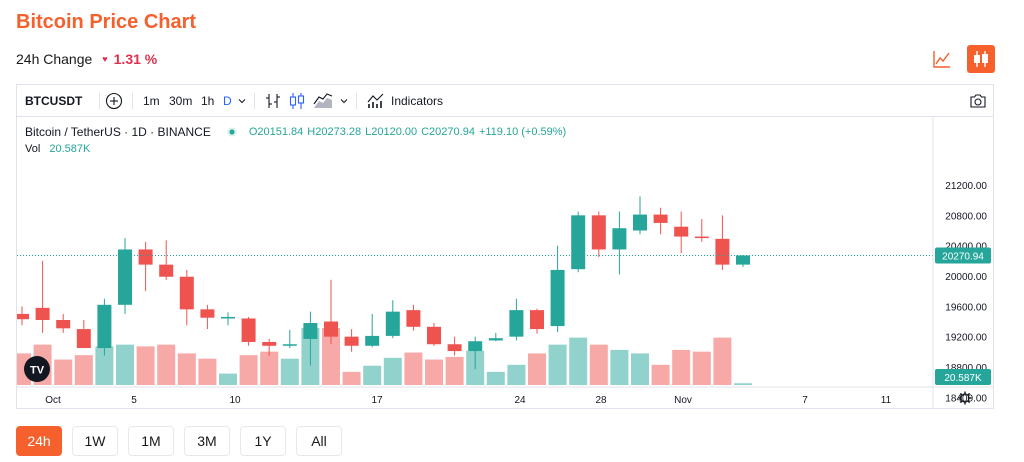 The height and width of the screenshot is (462, 1024). I want to click on candlestick-icon, so click(981, 59).